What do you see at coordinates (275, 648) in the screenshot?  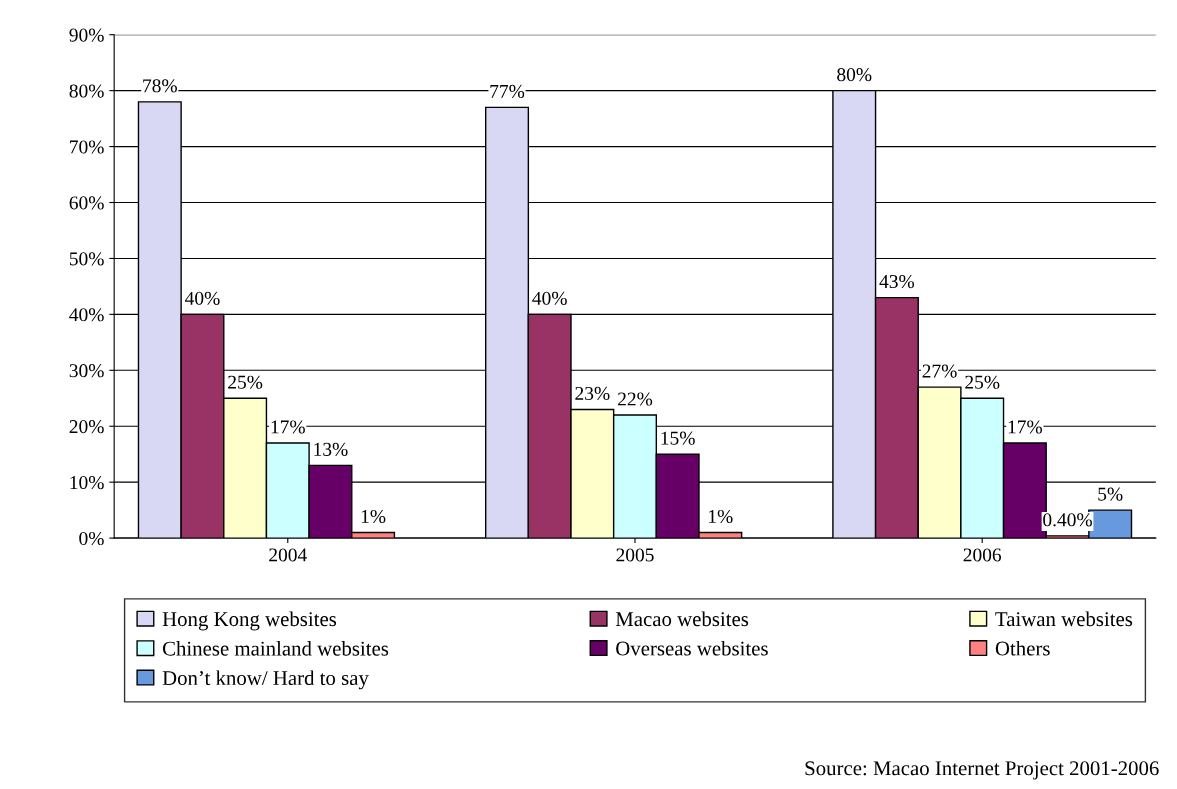 I see `legend-label: Chinese mainland websites` at bounding box center [275, 648].